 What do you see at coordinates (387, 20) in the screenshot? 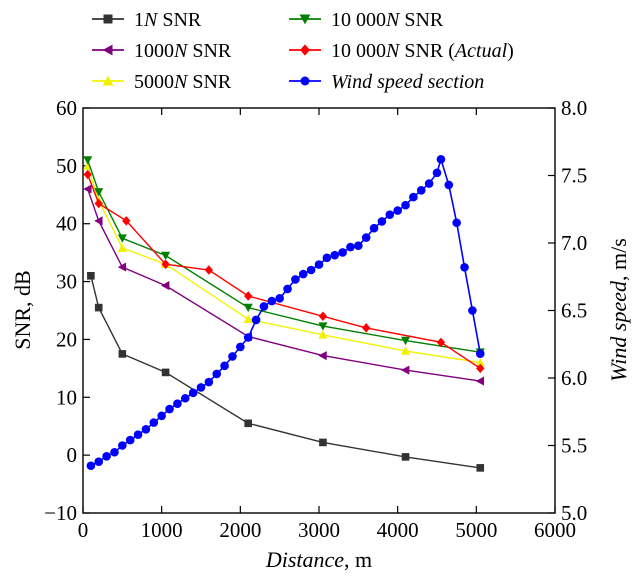
I see `legend-label: 10 000N SNR` at bounding box center [387, 20].